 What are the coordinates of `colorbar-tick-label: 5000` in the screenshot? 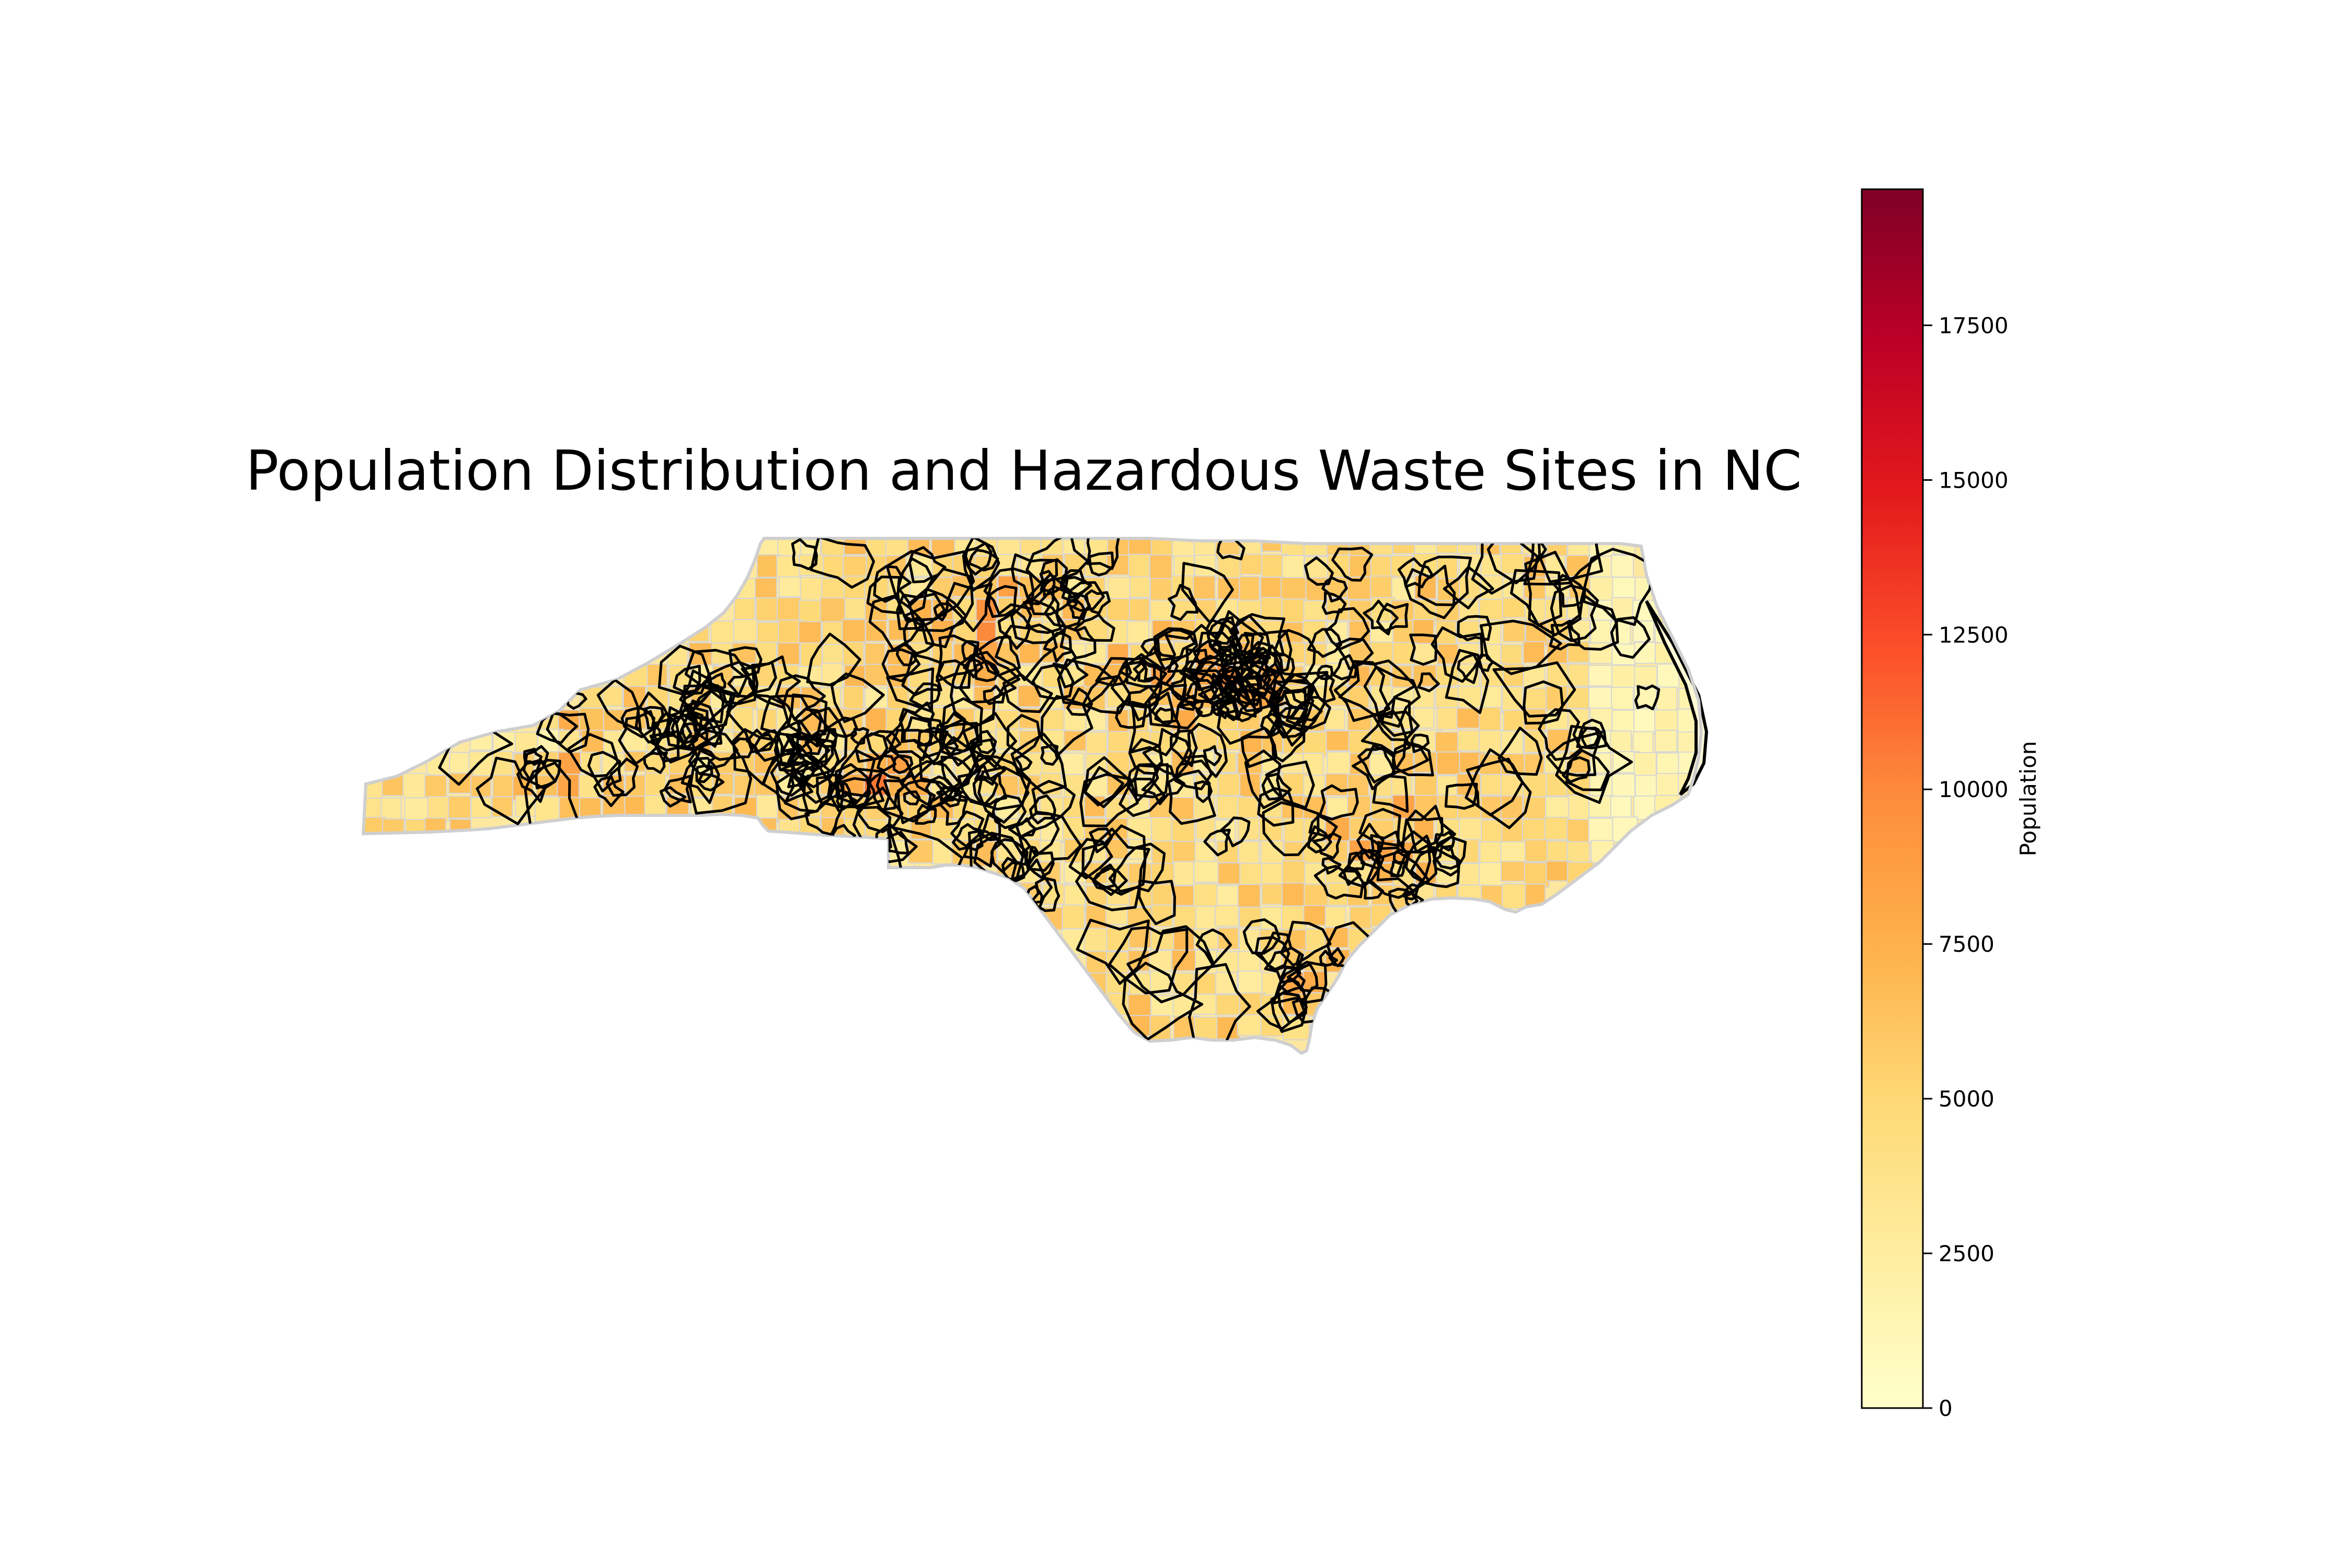 It's located at (1966, 1099).